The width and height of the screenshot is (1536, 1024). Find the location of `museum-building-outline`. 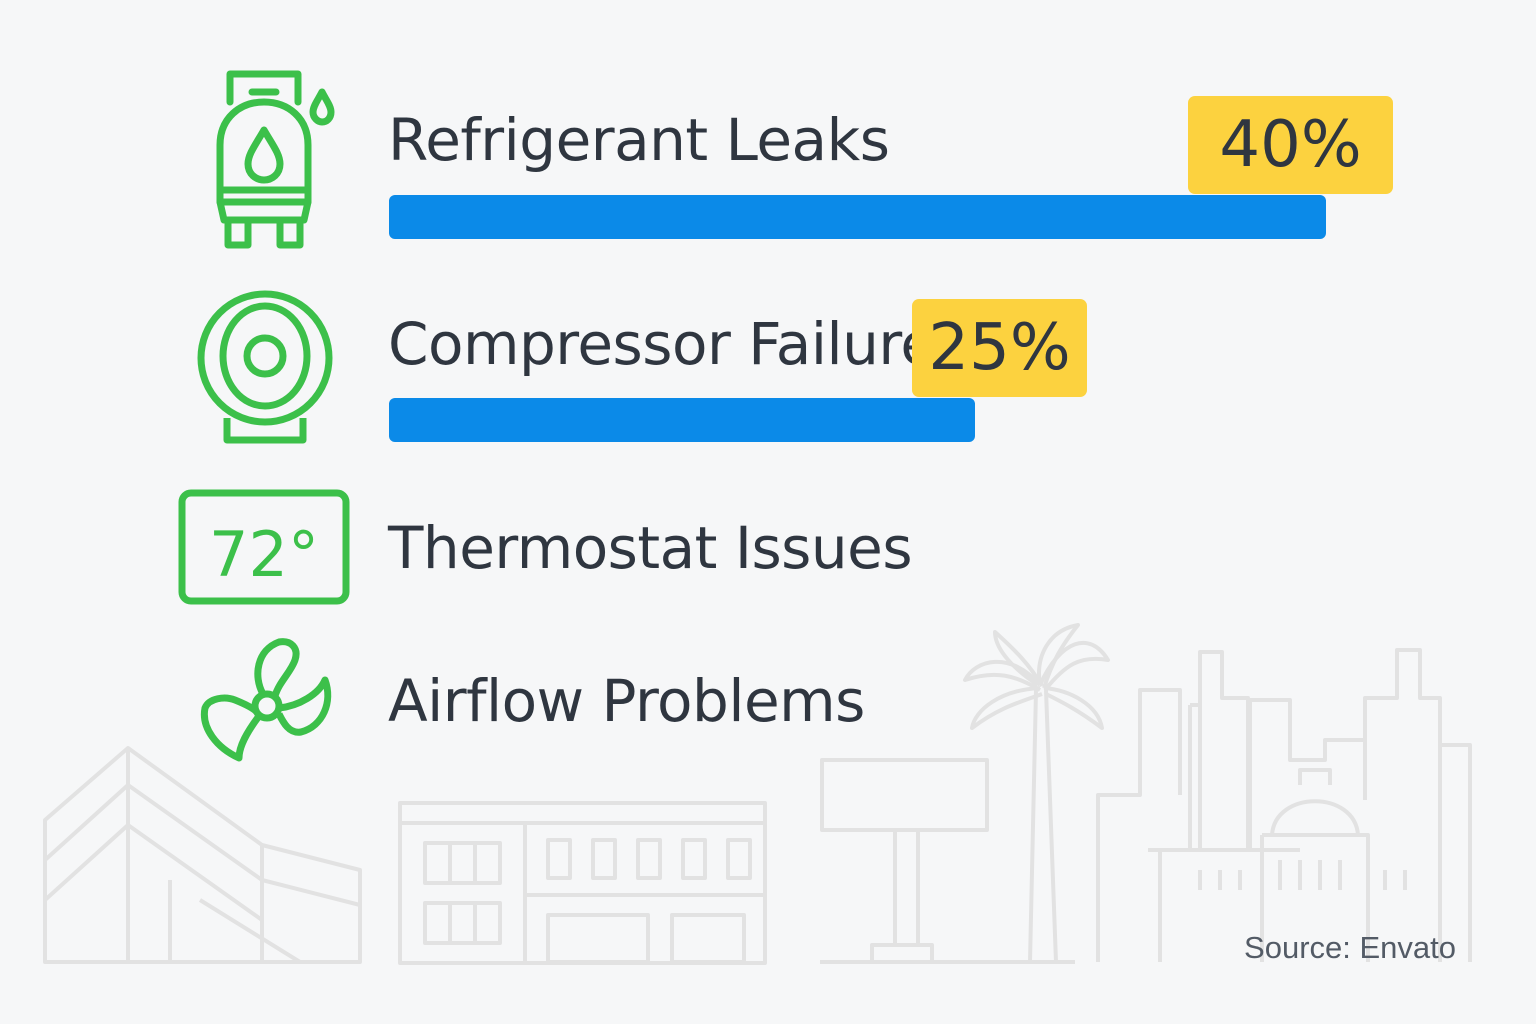

museum-building-outline is located at coordinates (202, 855).